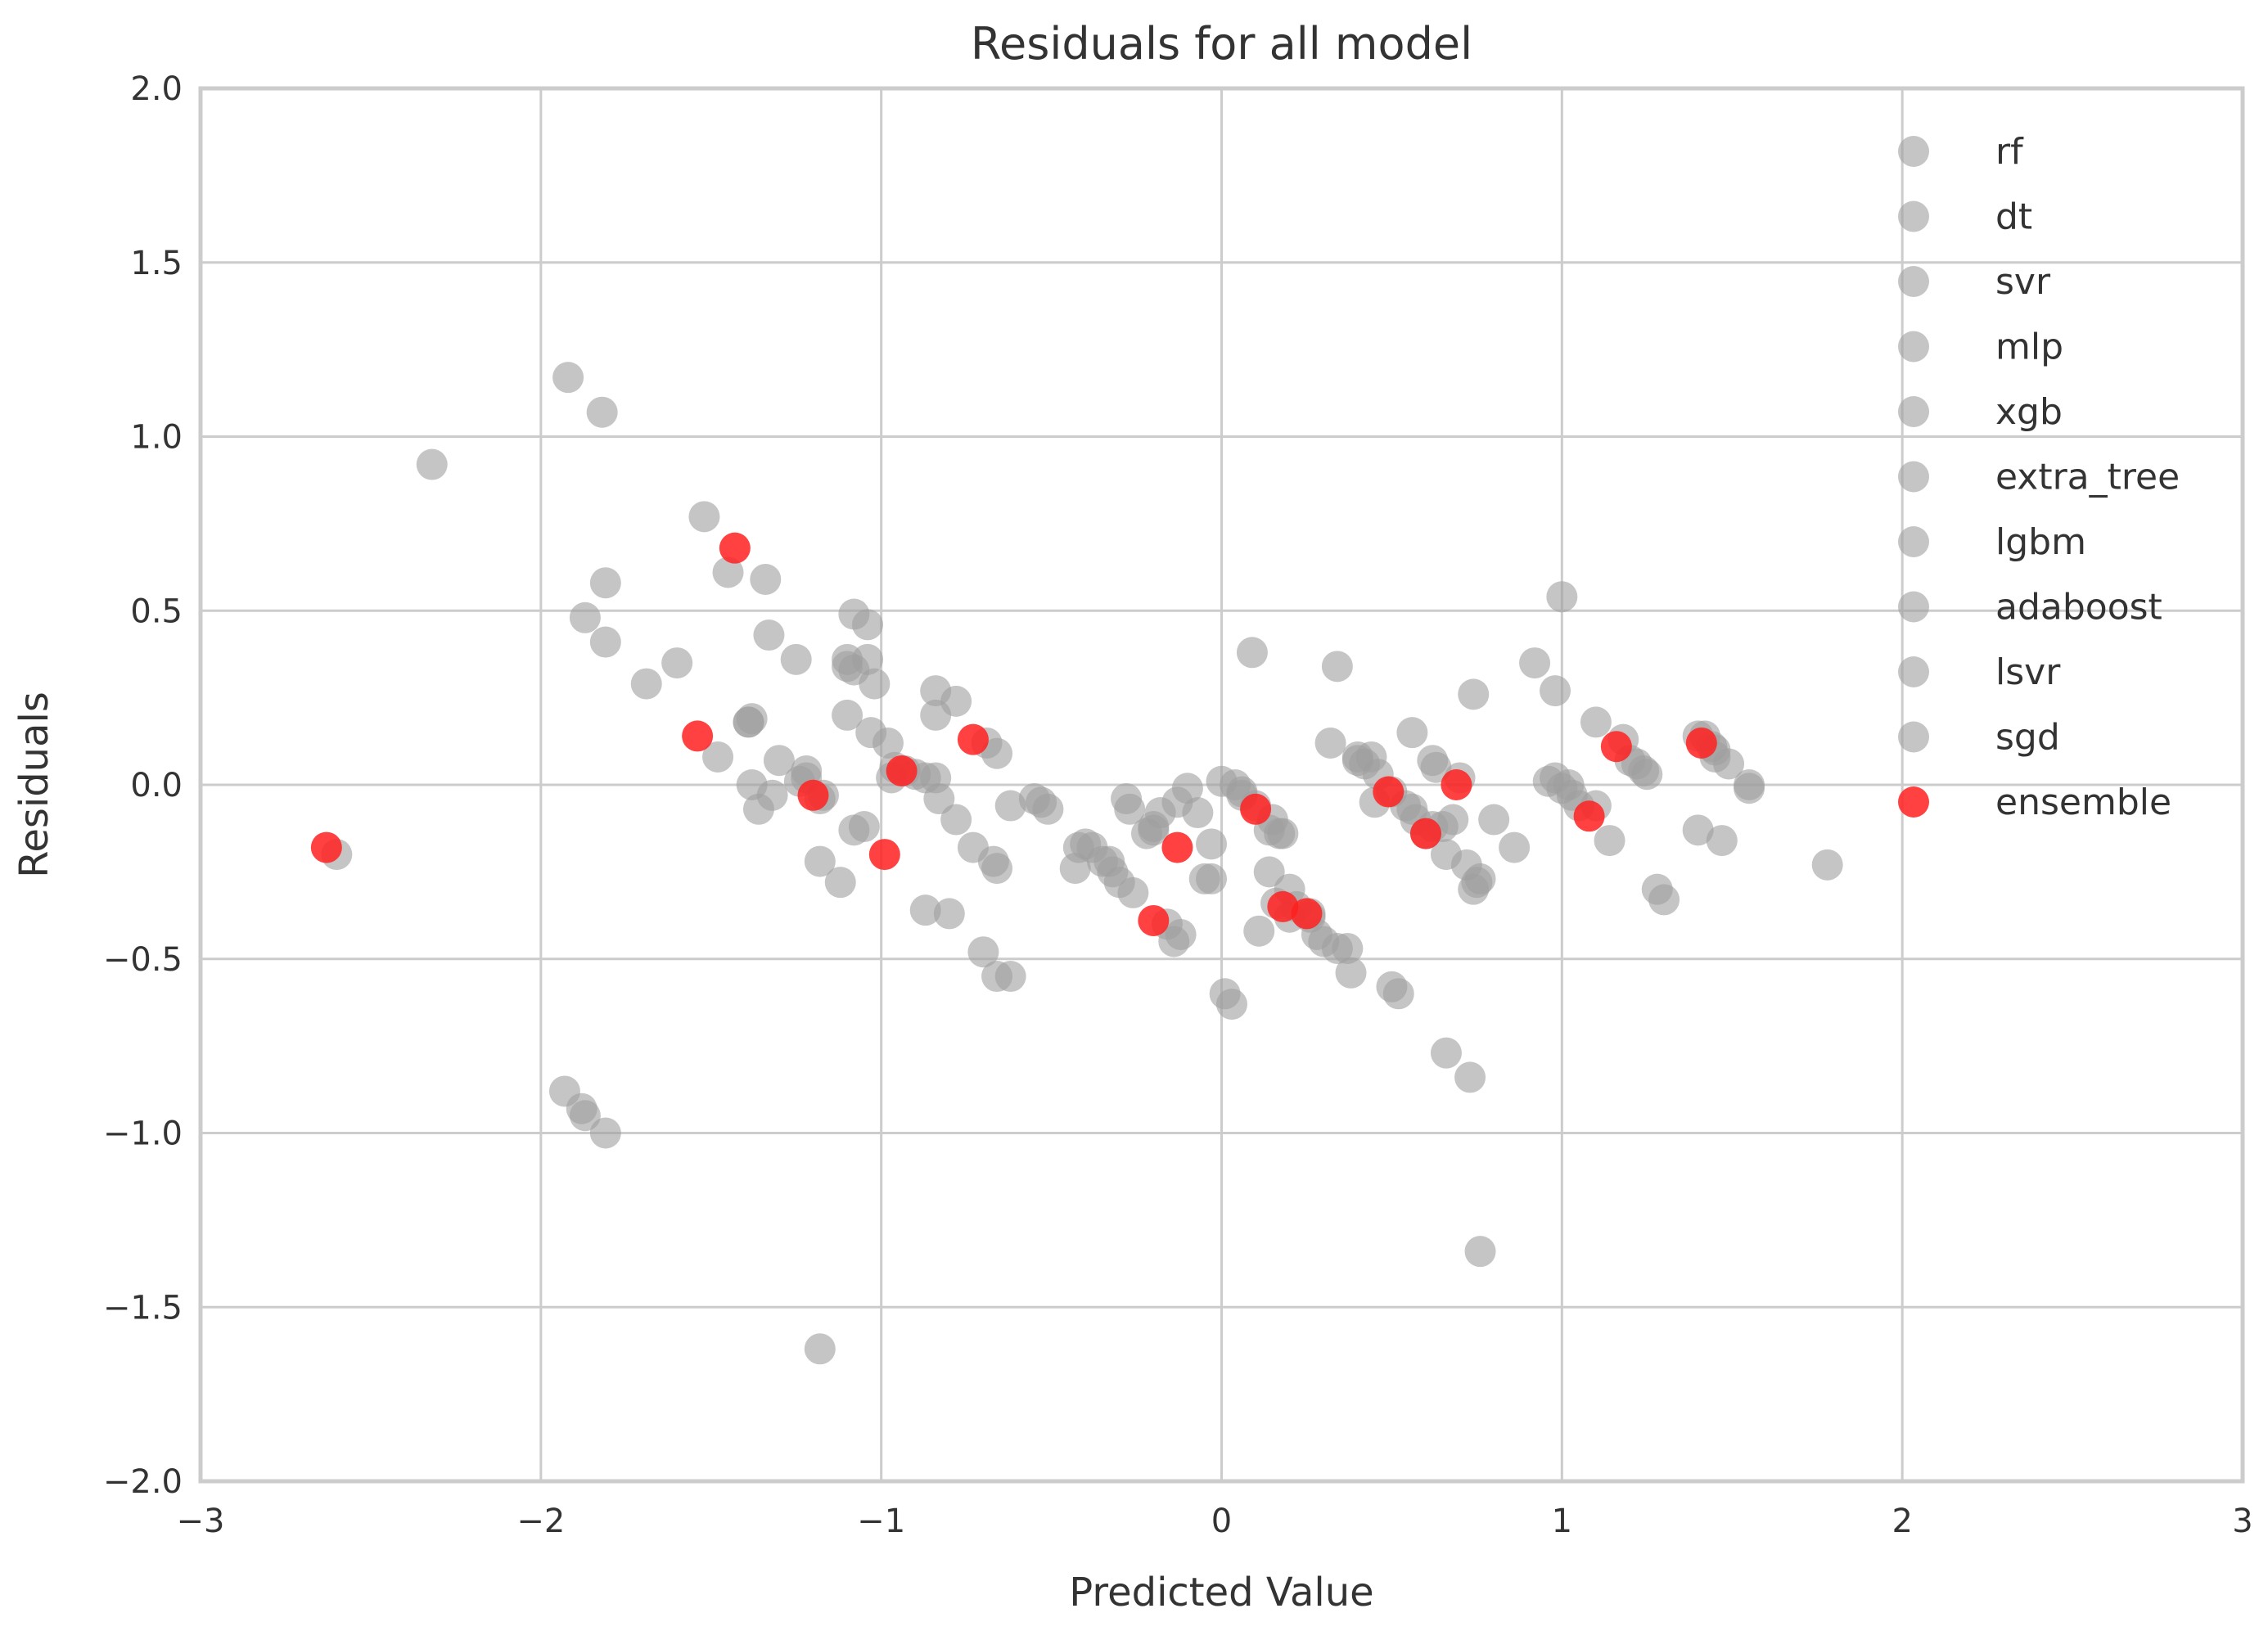 The width and height of the screenshot is (2268, 1631). What do you see at coordinates (143, 1134) in the screenshot?
I see `y-tick-label: −1.0` at bounding box center [143, 1134].